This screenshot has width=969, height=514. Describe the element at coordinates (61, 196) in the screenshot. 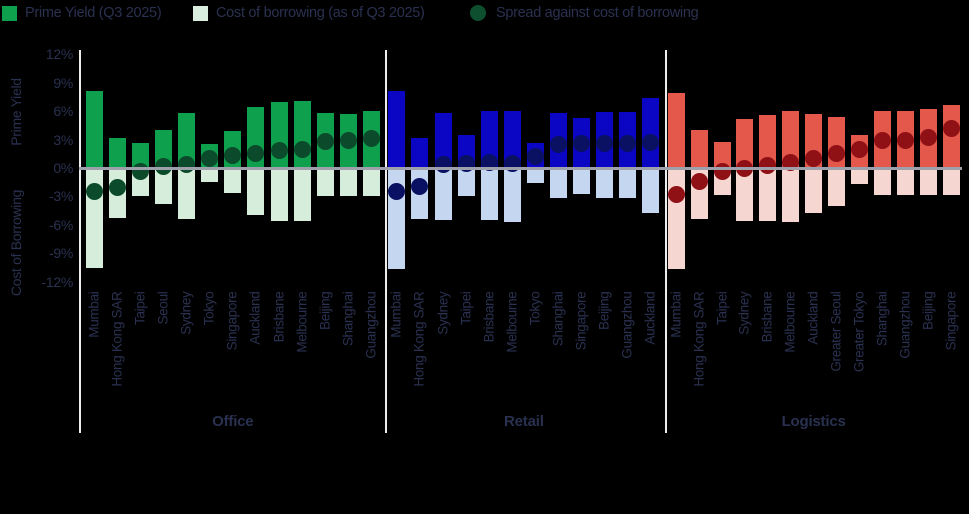

I see `y-tick-label: -3%` at that location.